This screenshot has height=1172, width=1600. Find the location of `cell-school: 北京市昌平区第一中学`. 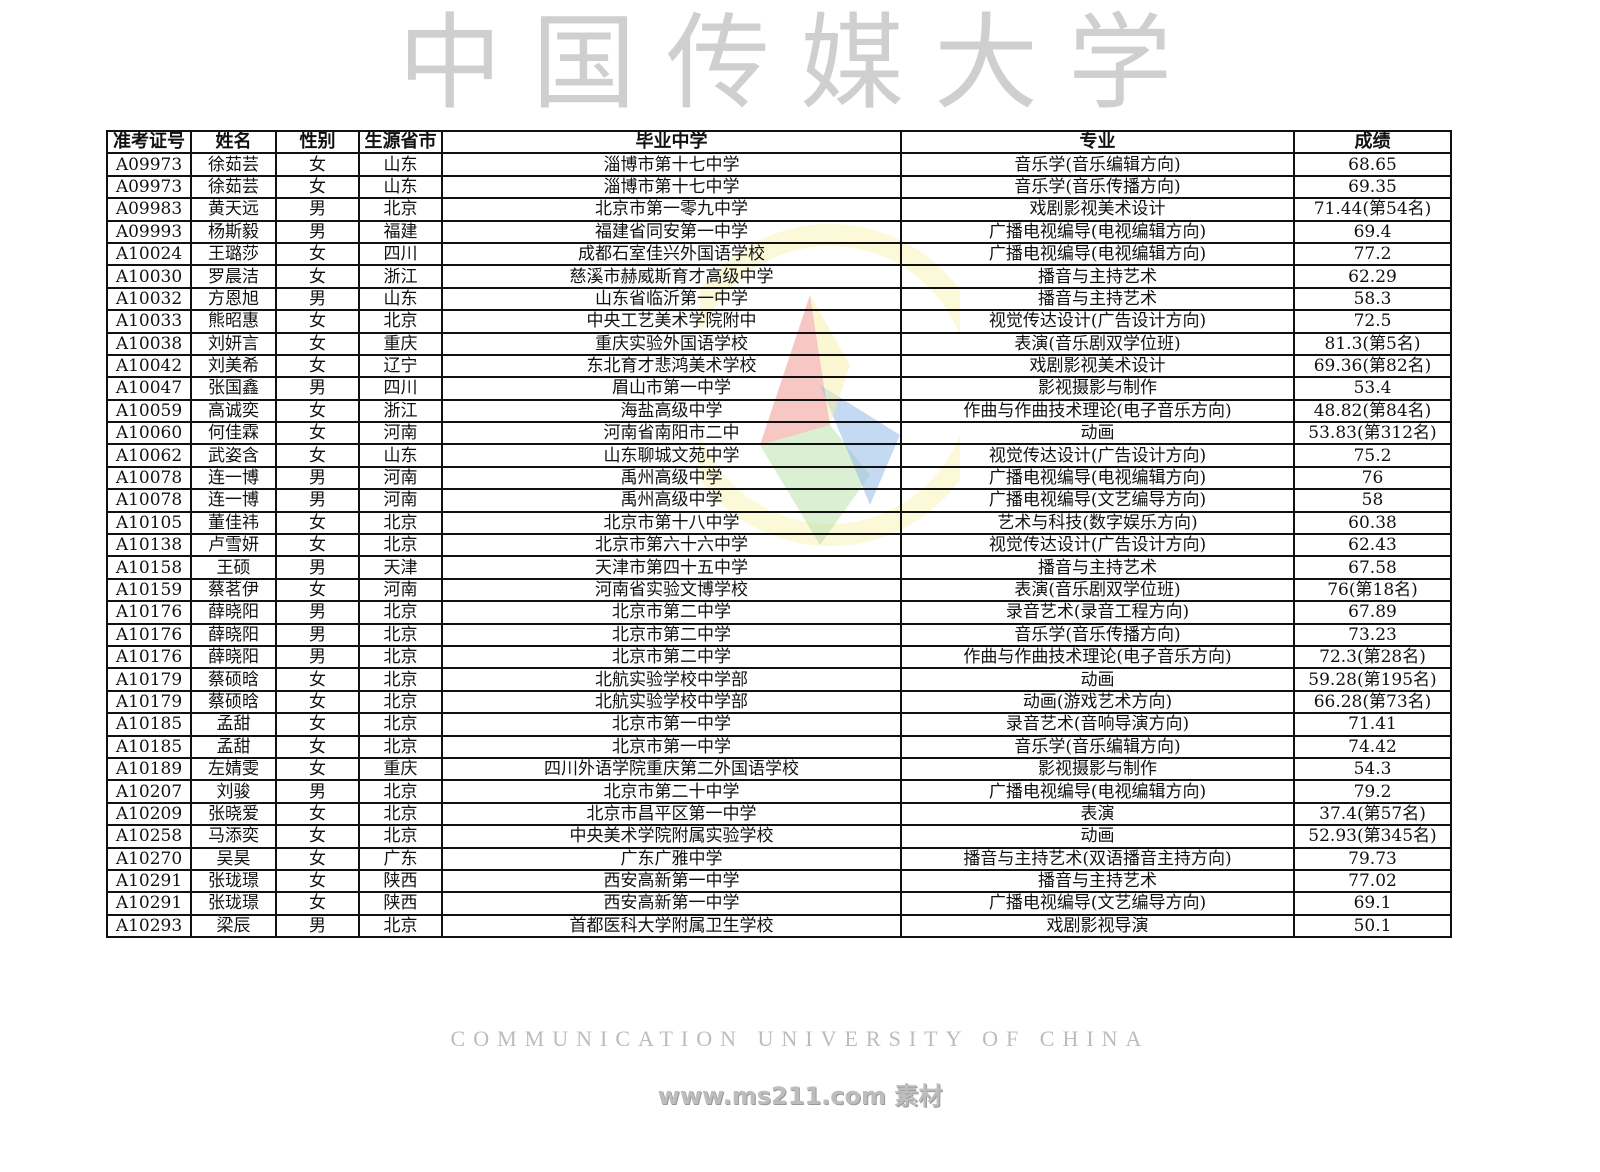

cell-school: 北京市昌平区第一中学 is located at coordinates (671, 814).